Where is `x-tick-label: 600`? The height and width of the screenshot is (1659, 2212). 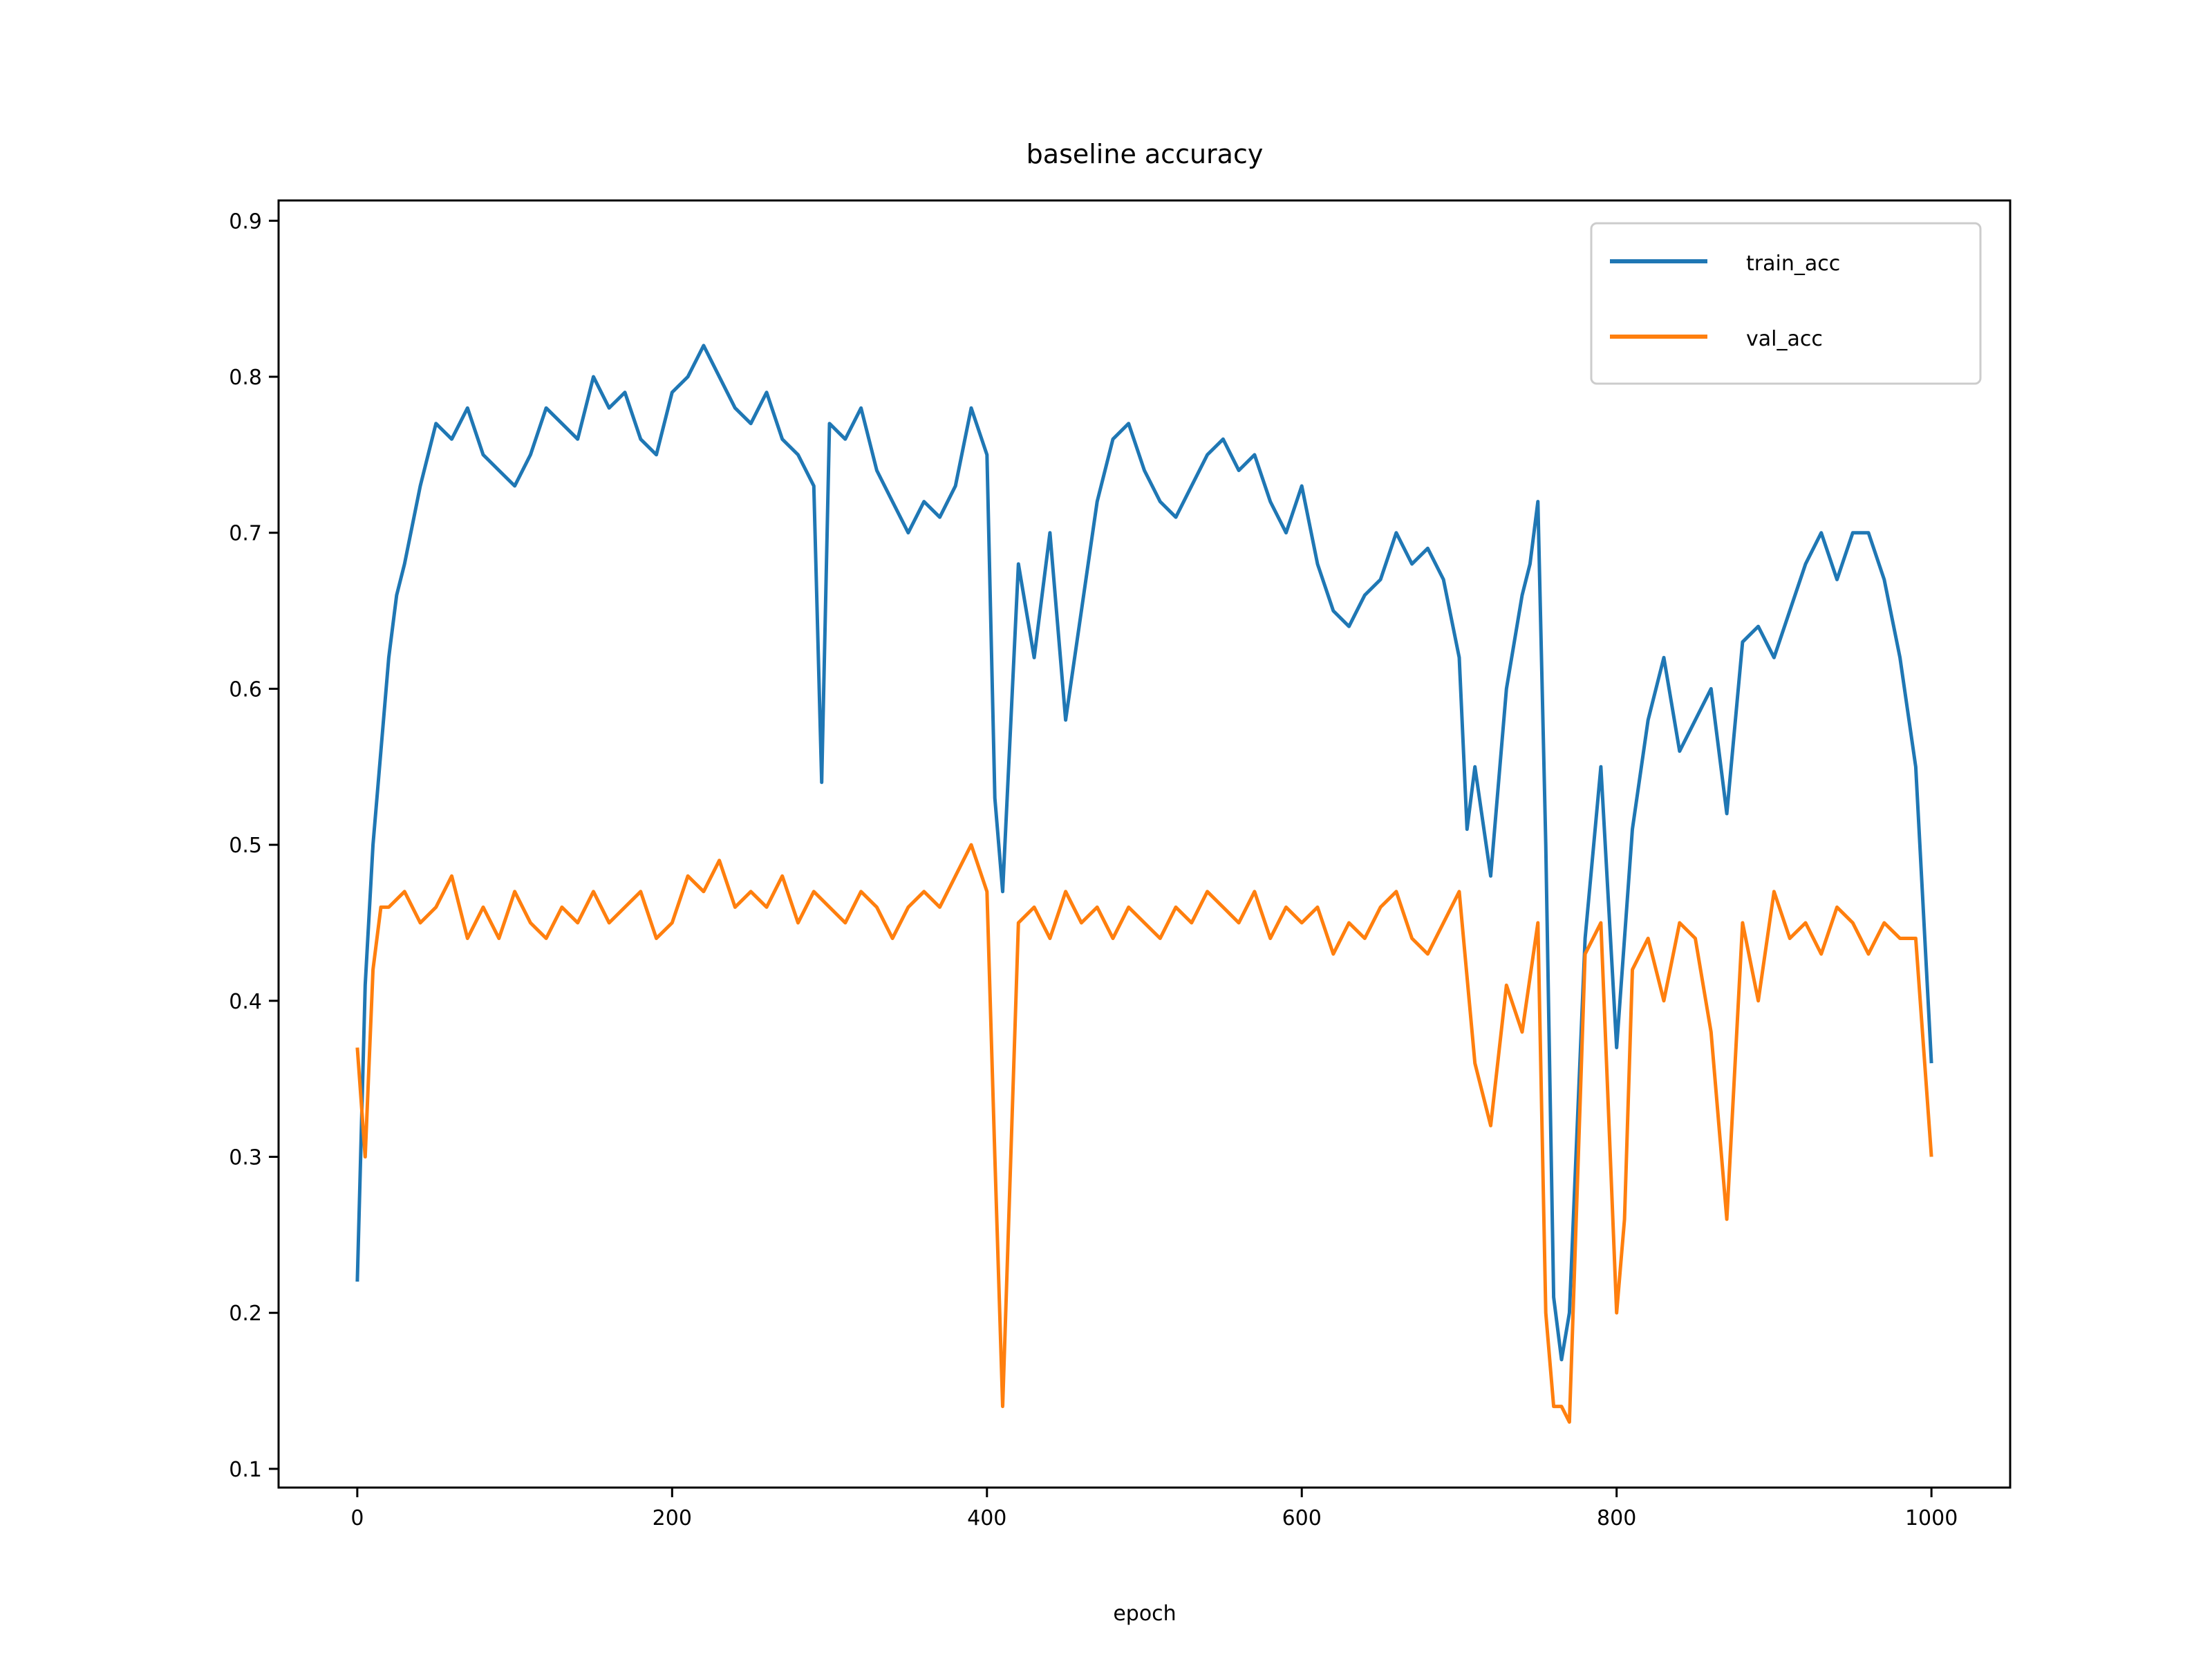
x-tick-label: 600 is located at coordinates (1302, 1518).